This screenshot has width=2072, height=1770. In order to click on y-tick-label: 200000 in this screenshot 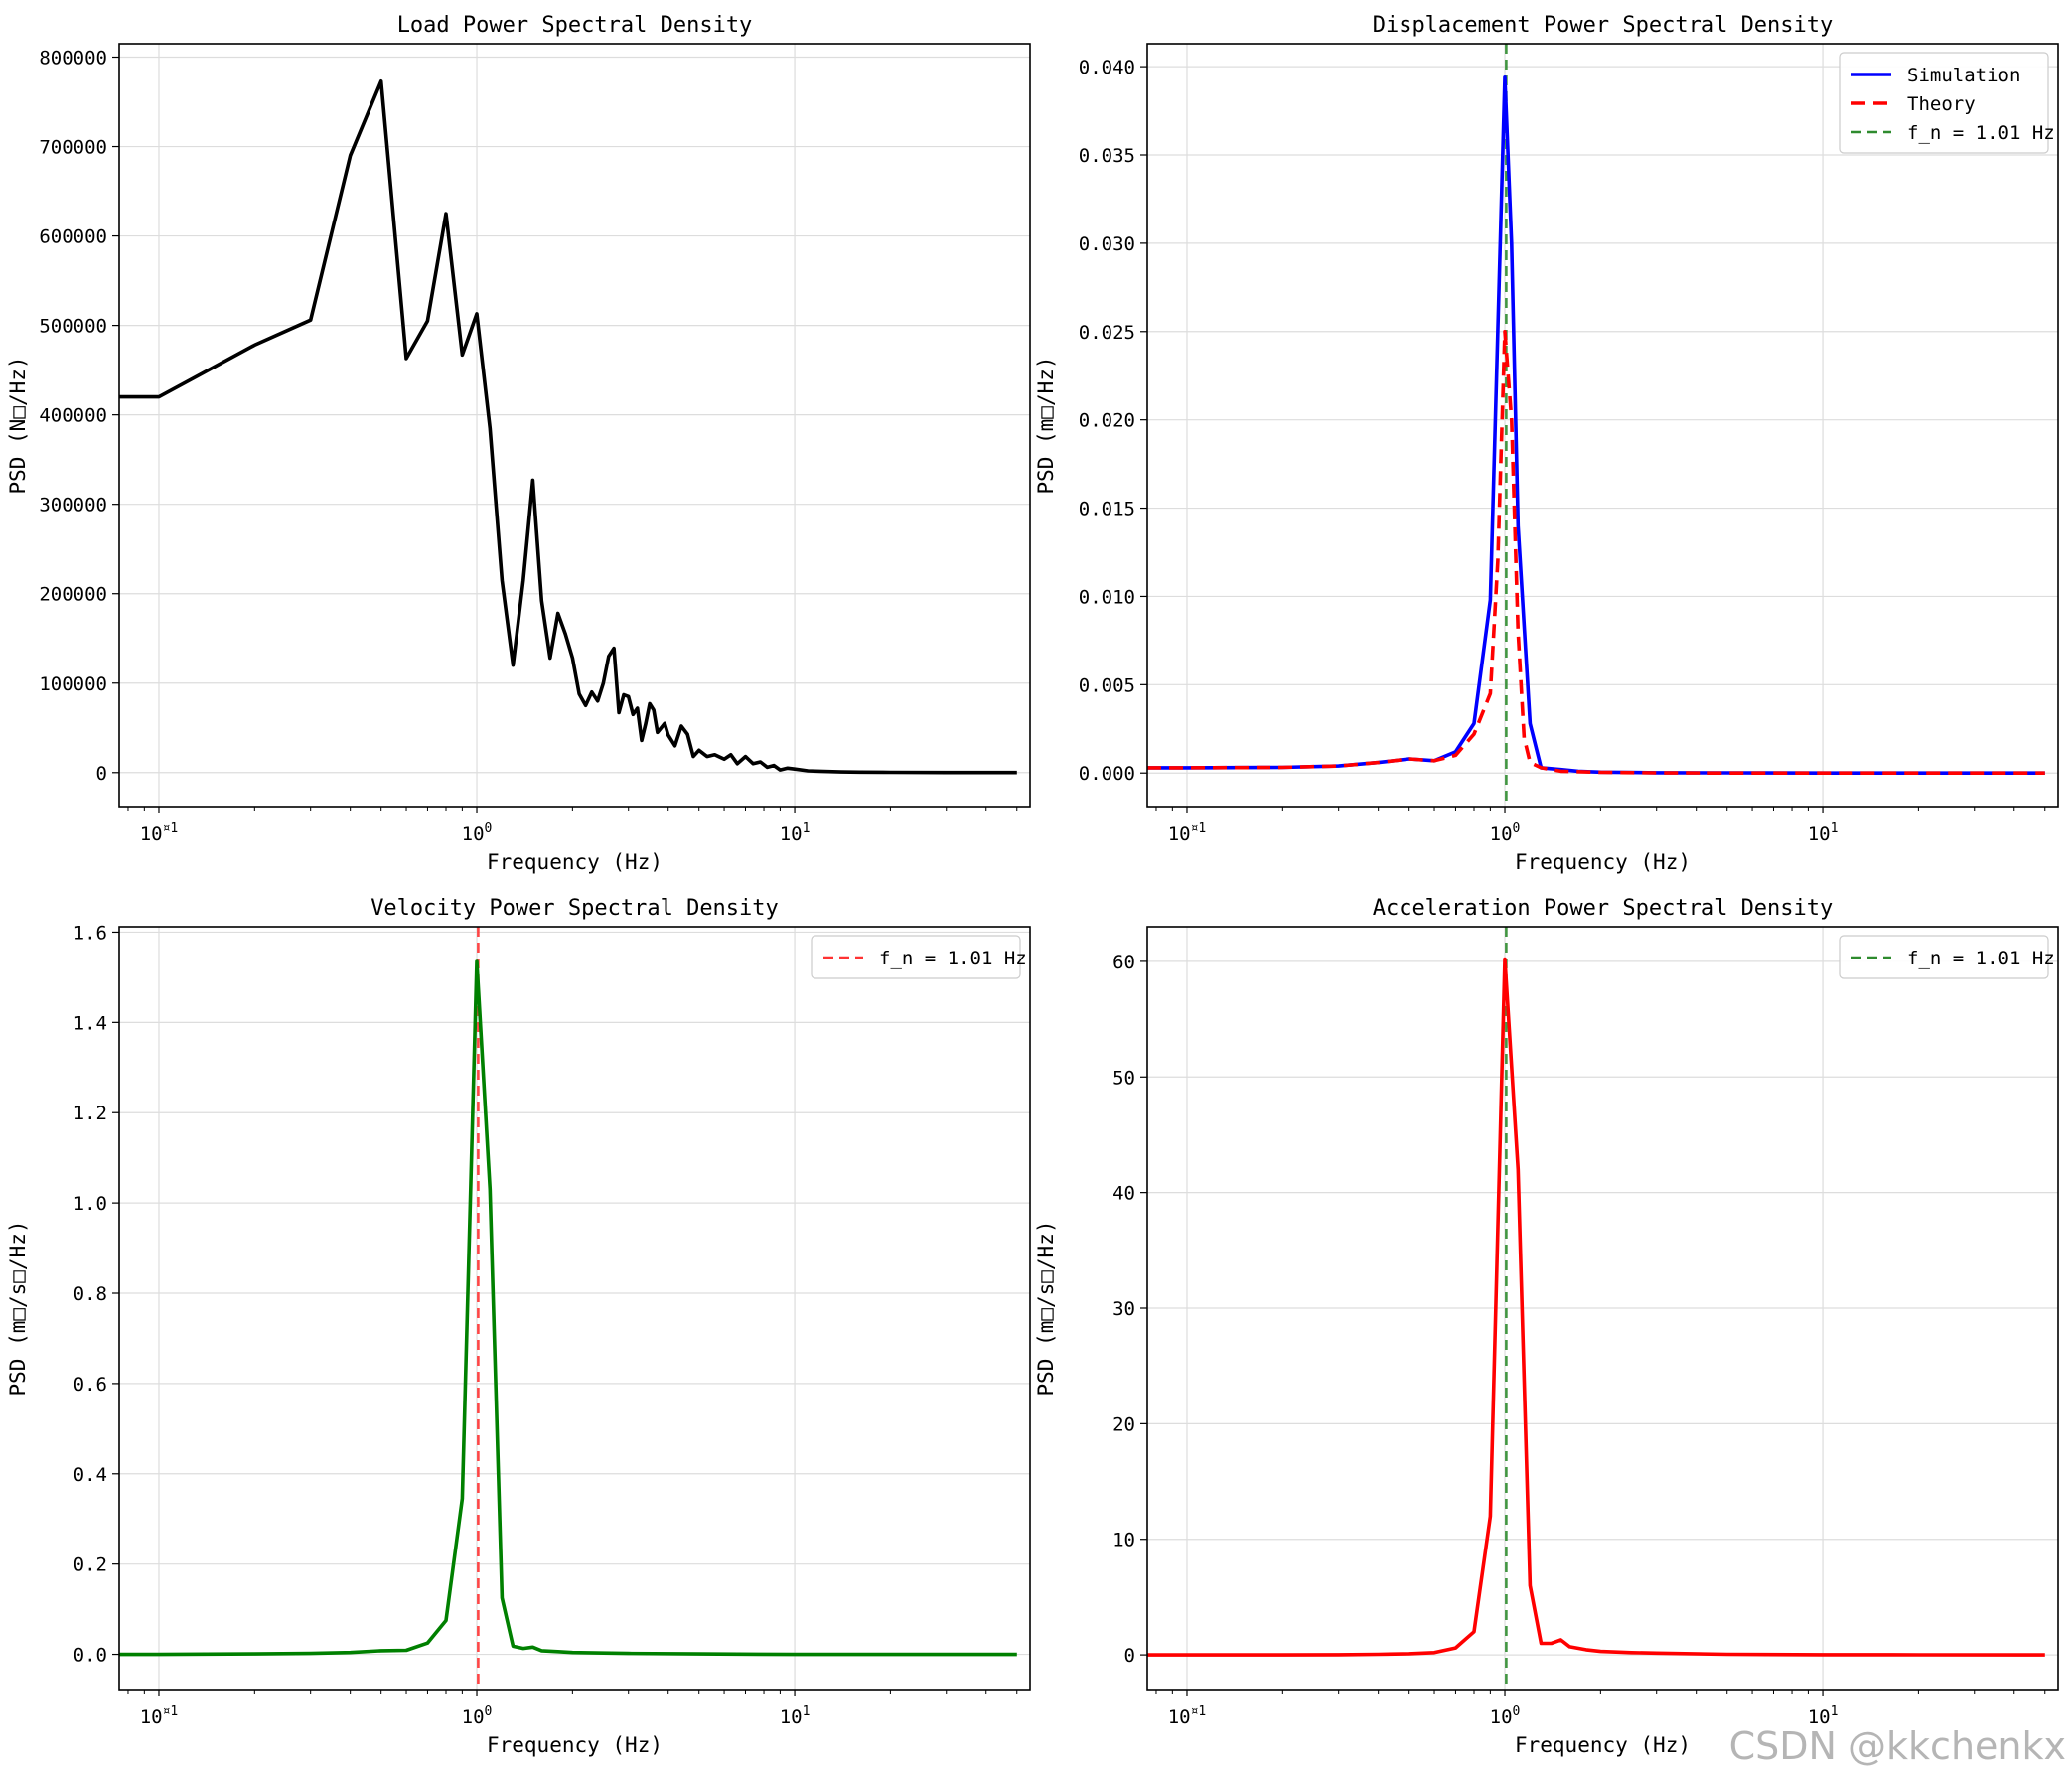, I will do `click(73, 595)`.